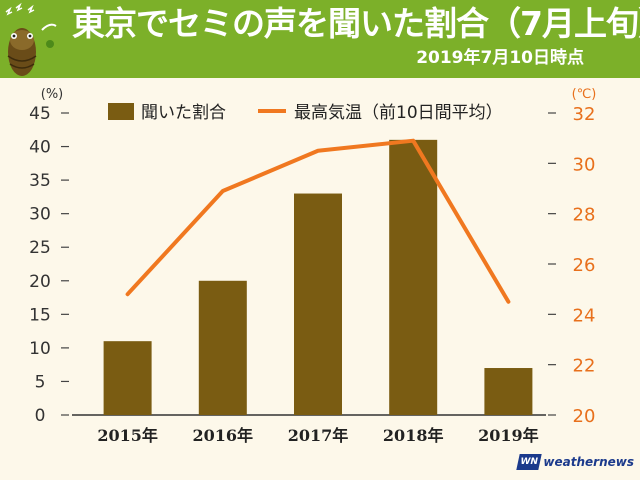 This screenshot has width=640, height=480. I want to click on page-title: 東京でセミの声を聞いた割合（7月上旬）, so click(356, 23).